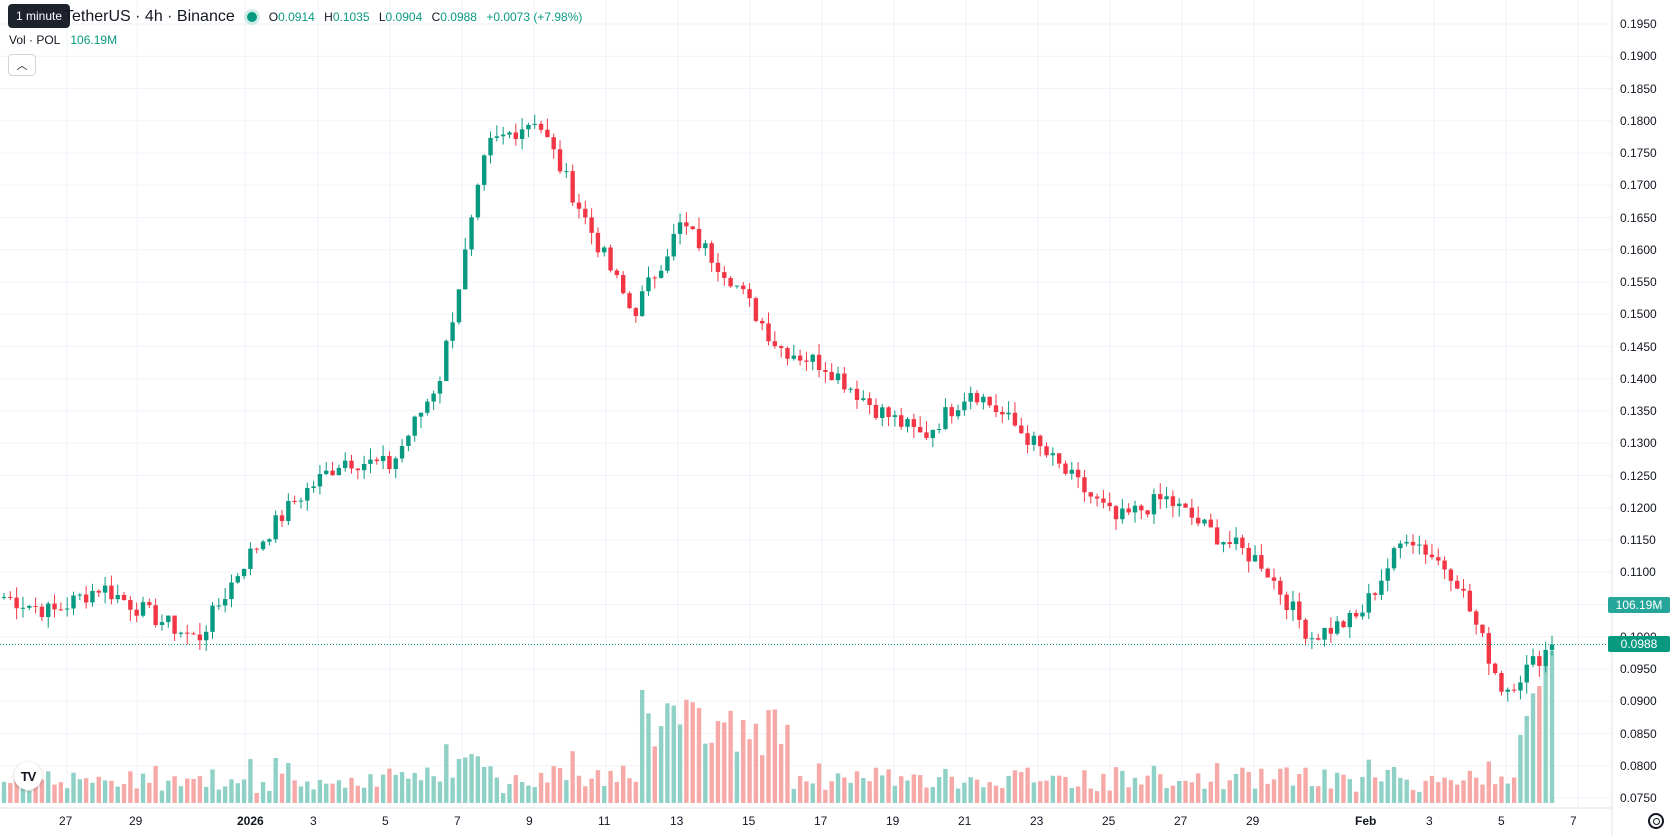 This screenshot has width=1678, height=835. What do you see at coordinates (1656, 821) in the screenshot?
I see `settings-icon` at bounding box center [1656, 821].